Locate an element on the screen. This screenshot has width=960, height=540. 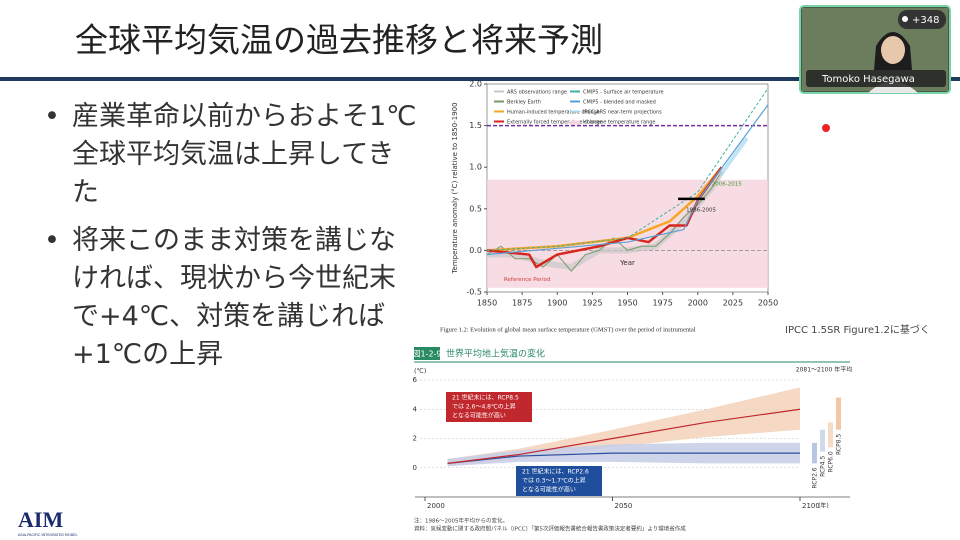
note-red-box is located at coordinates (489, 407).